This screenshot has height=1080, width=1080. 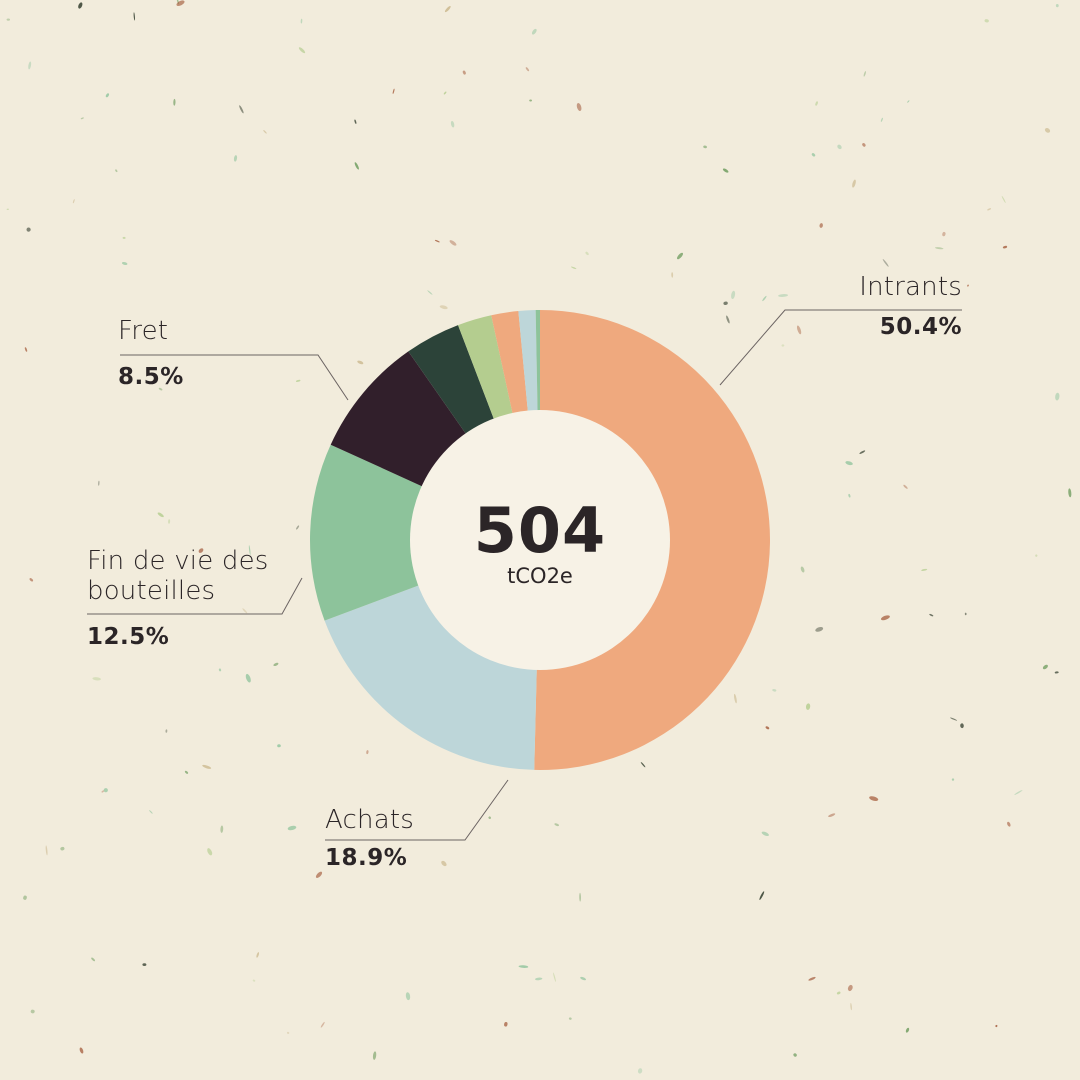 I want to click on leader-line-fret, so click(x=234, y=377).